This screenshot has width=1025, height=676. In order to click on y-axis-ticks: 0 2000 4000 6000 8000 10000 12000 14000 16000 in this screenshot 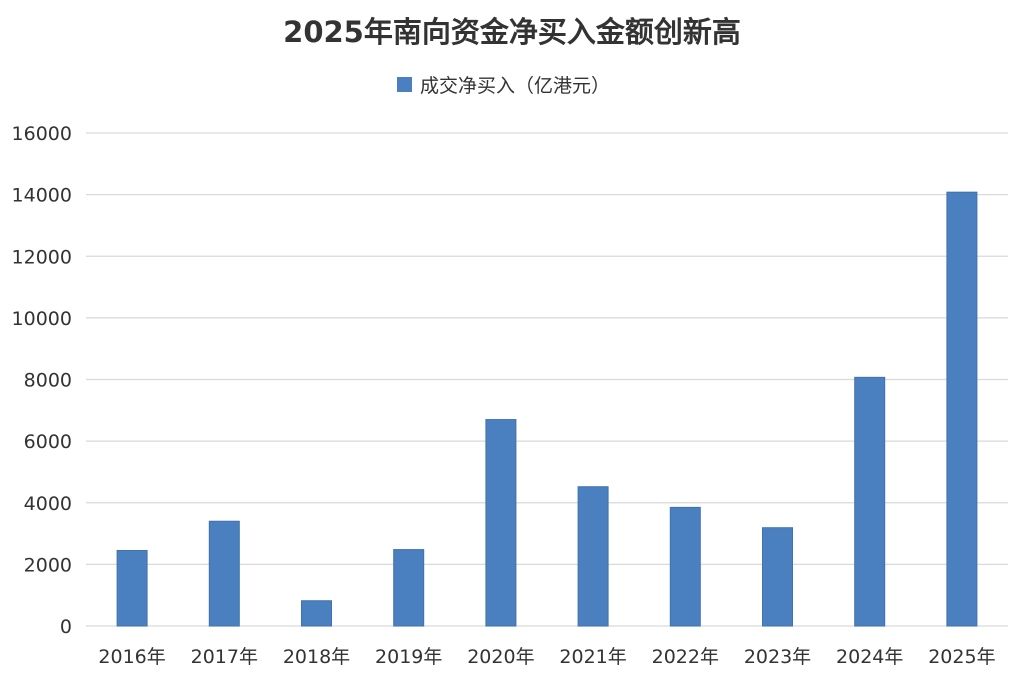, I will do `click(42, 380)`.